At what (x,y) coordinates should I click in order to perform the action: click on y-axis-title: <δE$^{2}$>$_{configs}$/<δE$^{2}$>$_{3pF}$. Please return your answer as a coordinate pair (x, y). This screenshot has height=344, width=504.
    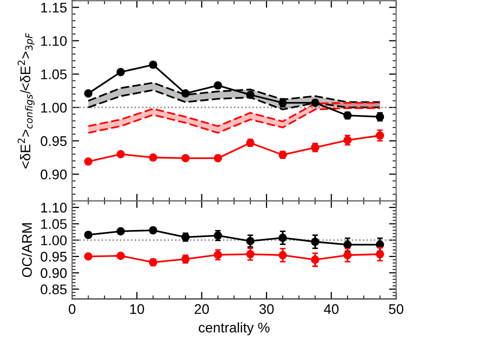
    Looking at the image, I should click on (26, 100).